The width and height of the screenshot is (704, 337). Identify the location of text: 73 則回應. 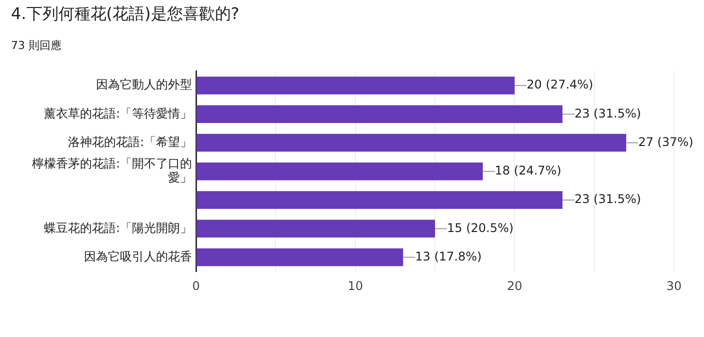
(36, 45).